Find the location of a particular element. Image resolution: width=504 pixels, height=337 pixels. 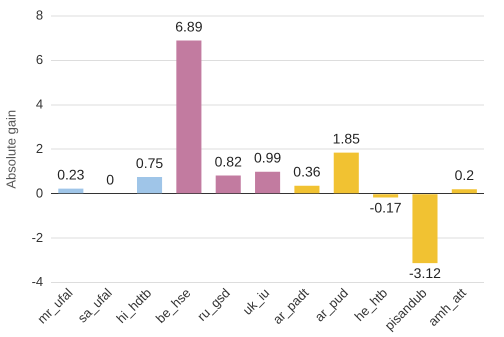

y-axis-title: Absolute gain is located at coordinates (10, 149).